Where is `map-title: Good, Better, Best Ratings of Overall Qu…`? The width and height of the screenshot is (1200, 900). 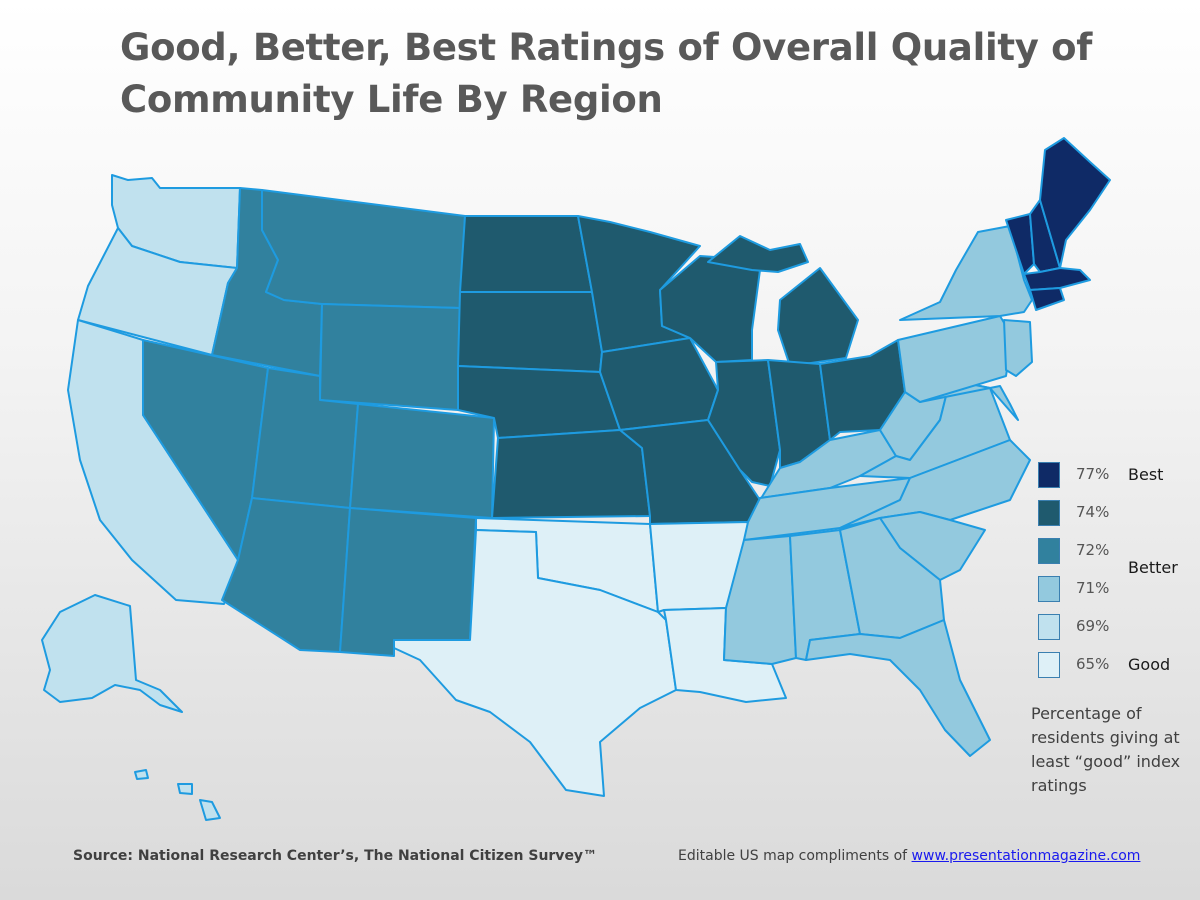
map-title: Good, Better, Best Ratings of Overall Qu… is located at coordinates (610, 74).